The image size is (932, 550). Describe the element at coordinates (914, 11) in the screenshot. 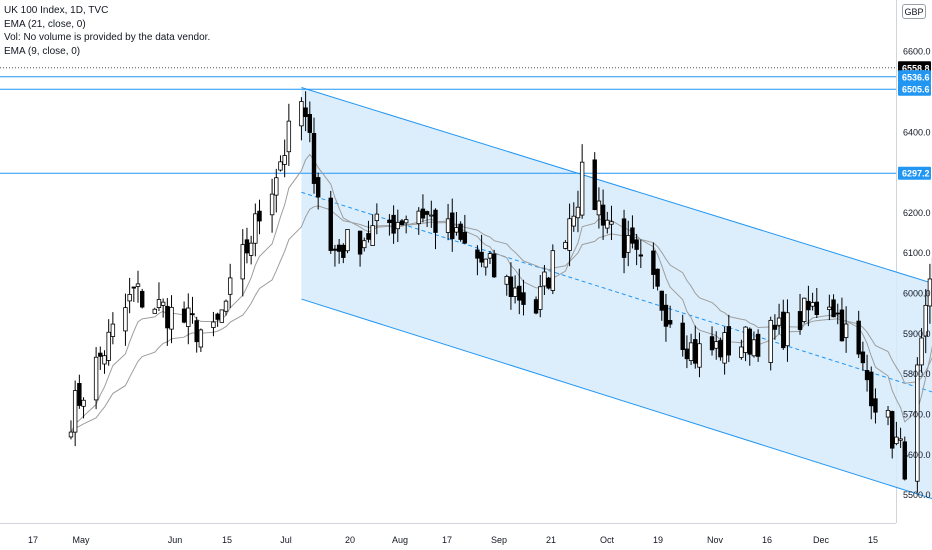

I see `currency-button: GBP` at that location.